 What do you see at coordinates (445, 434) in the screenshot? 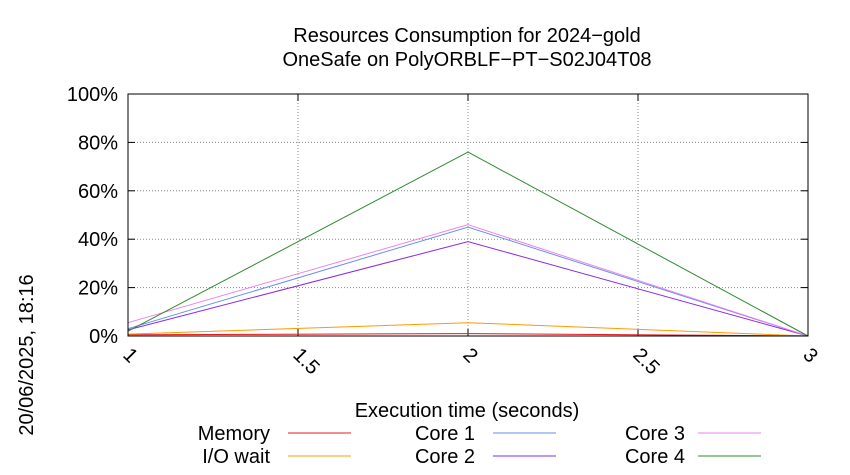
I see `legend-label-core-1: Core 1` at bounding box center [445, 434].